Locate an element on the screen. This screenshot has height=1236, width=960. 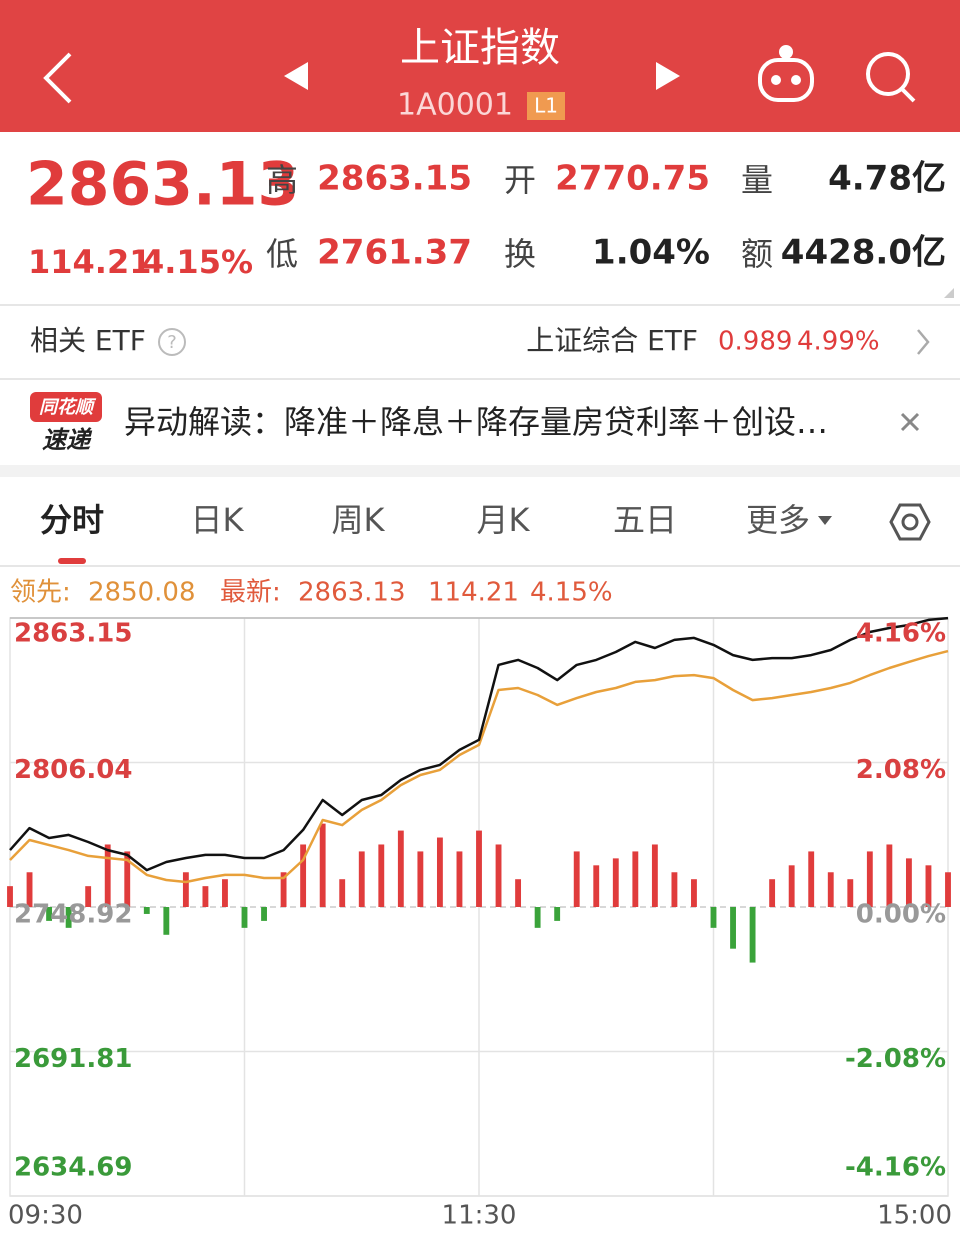
legend-pct: 4.15% is located at coordinates (571, 593).